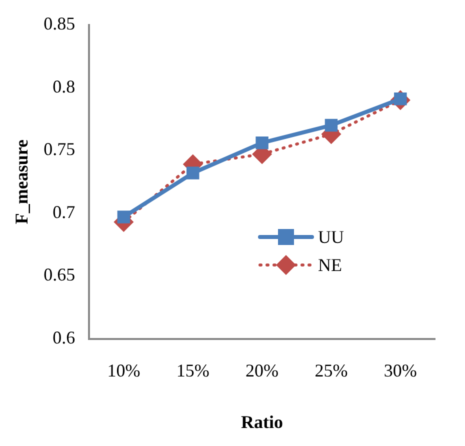 The width and height of the screenshot is (465, 446). I want to click on x-tick-label: 25%, so click(331, 370).